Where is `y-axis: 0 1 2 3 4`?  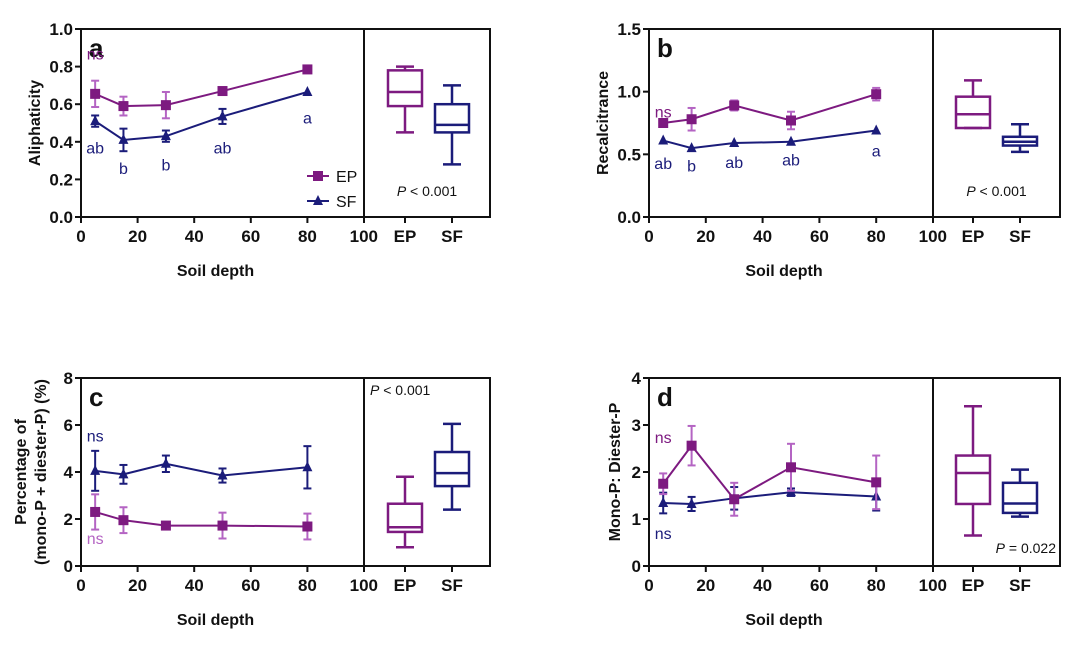
y-axis: 0 1 2 3 4 is located at coordinates (640, 472).